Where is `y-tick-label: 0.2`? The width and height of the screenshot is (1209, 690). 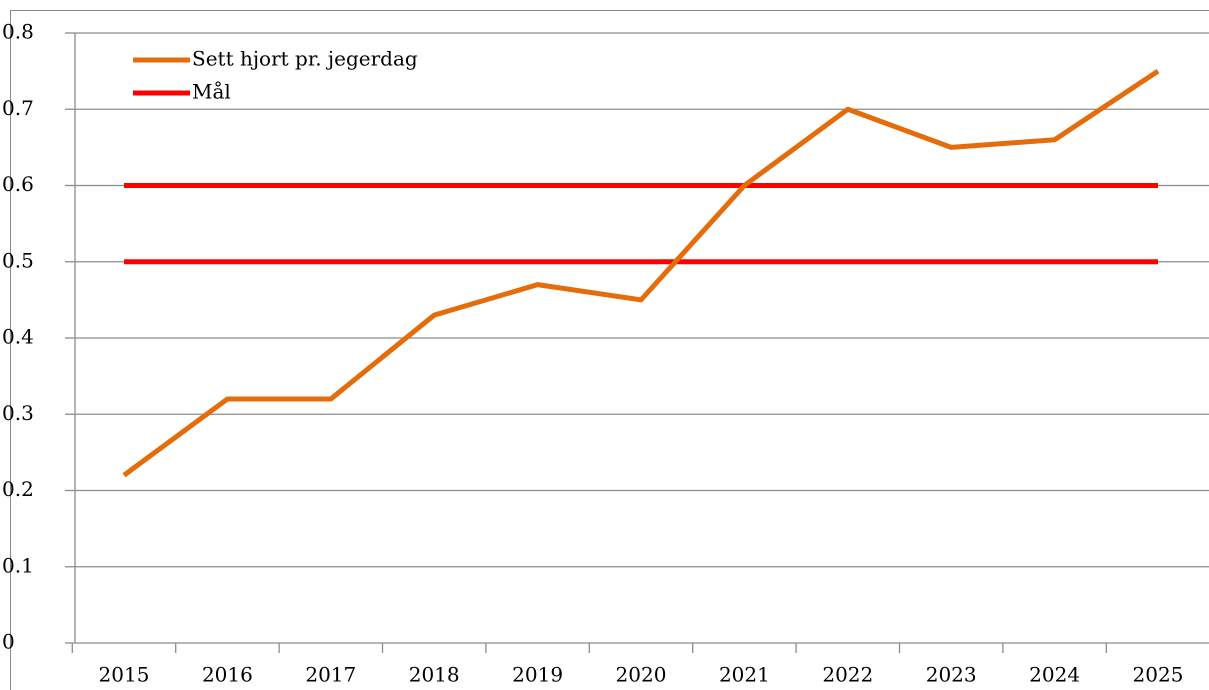
y-tick-label: 0.2 is located at coordinates (18, 489).